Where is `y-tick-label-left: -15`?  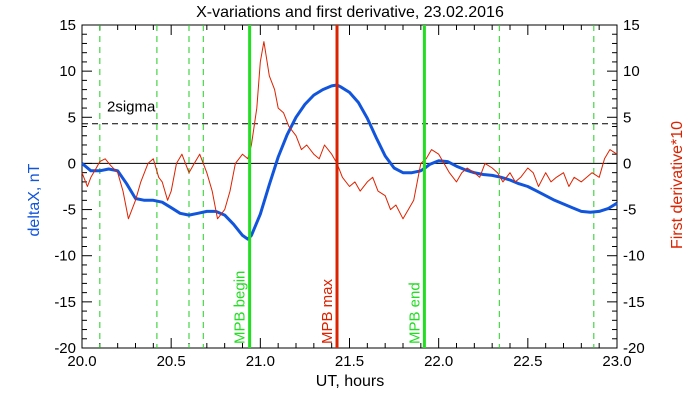 y-tick-label-left: -15 is located at coordinates (65, 302).